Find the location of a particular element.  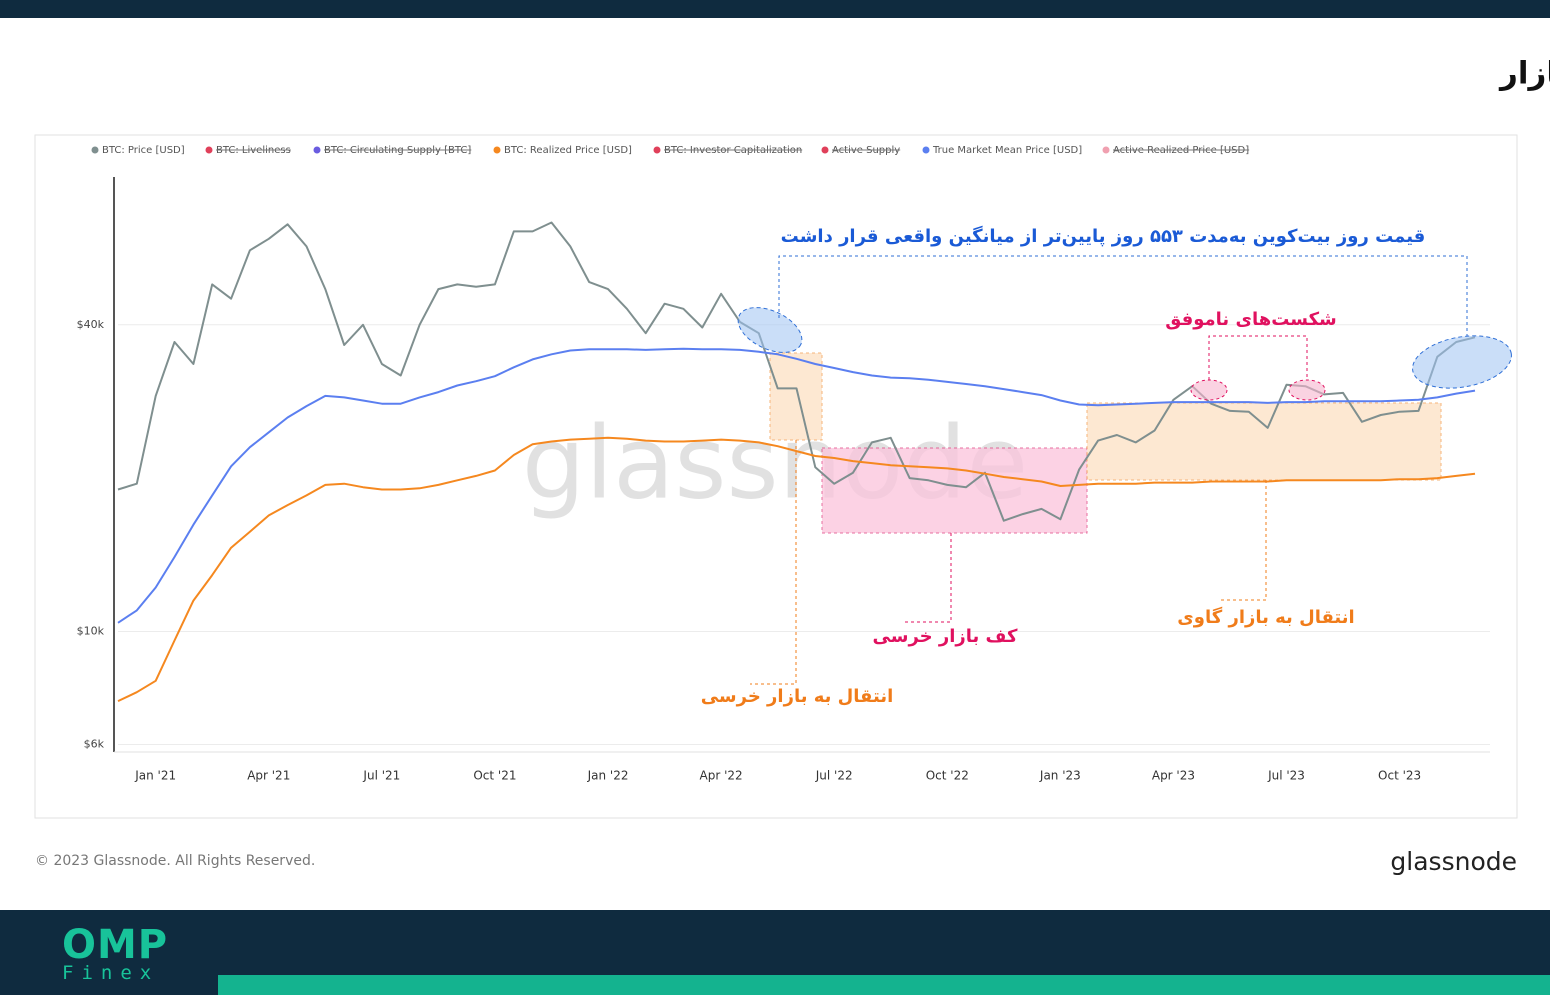

x-tick-label: Jan '21 is located at coordinates (155, 776).